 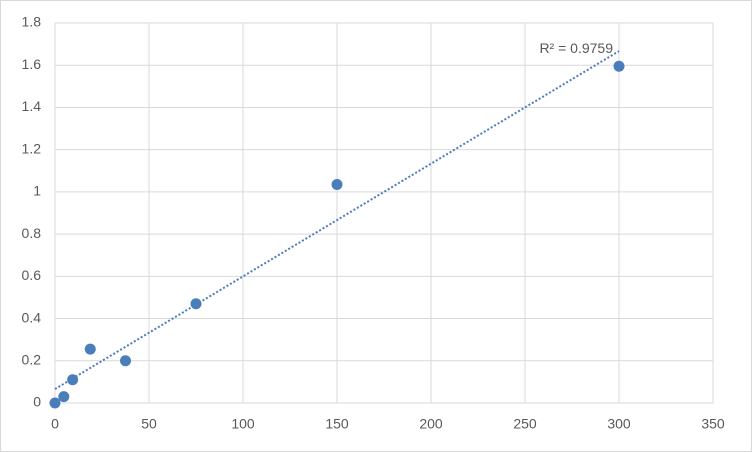 I want to click on y-tick-label: 1.6, so click(x=32, y=64).